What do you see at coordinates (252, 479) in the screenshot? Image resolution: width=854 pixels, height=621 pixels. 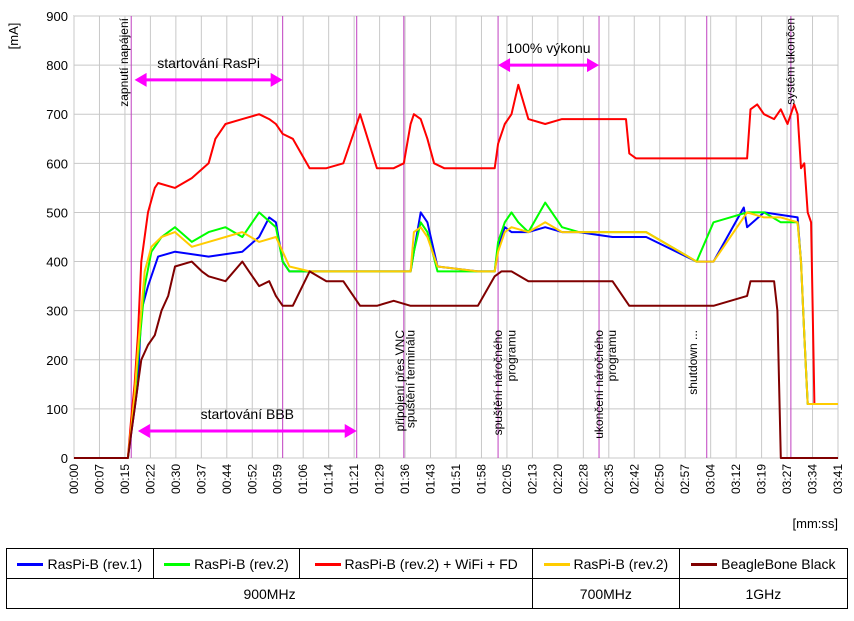 I see `x-tick-label: 00:52` at bounding box center [252, 479].